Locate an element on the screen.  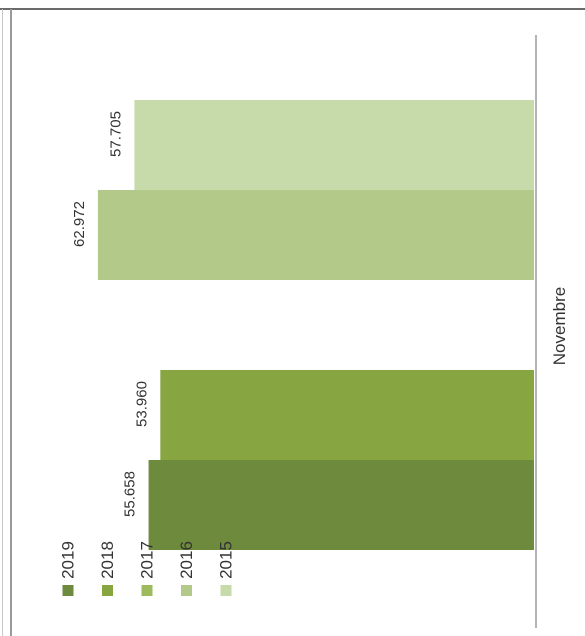
bar-2019 is located at coordinates (341, 505).